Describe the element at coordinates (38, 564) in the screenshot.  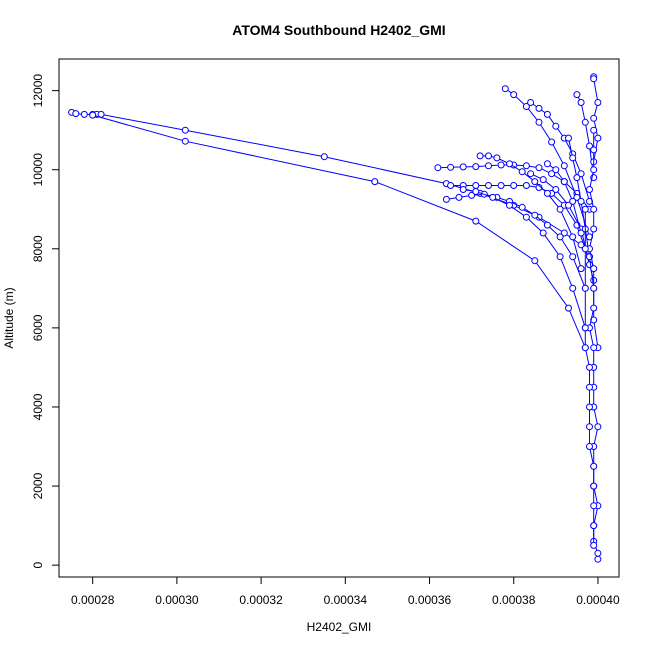
I see `y-tick-label: 0` at that location.